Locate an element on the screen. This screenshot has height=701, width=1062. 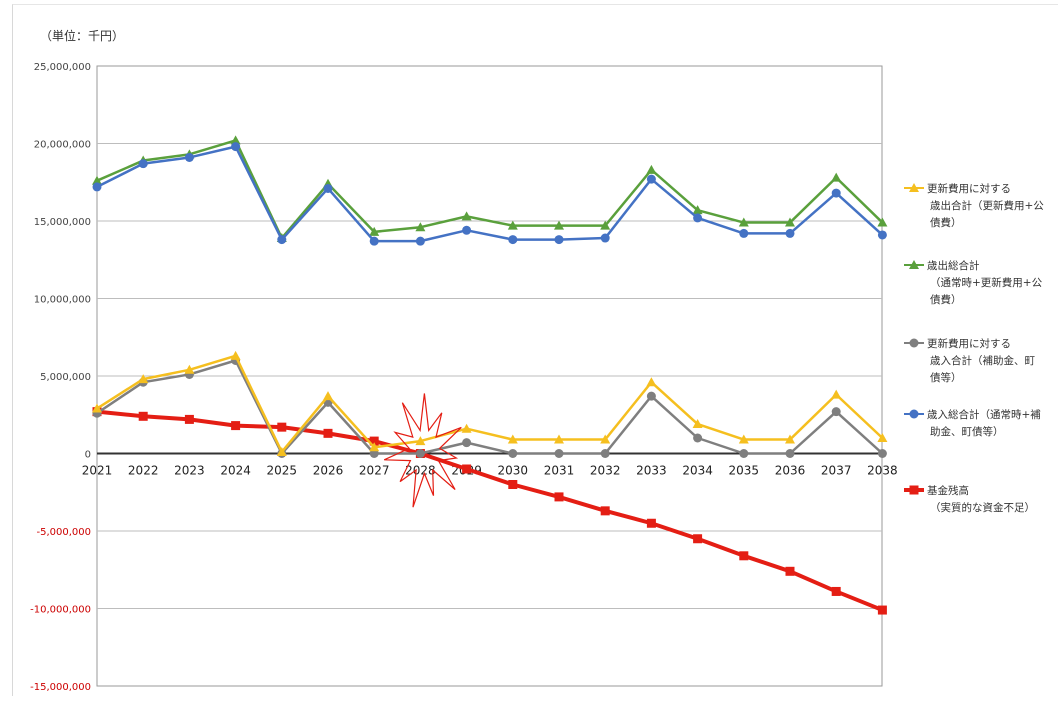
x-tick-label: 2027 is located at coordinates (374, 471).